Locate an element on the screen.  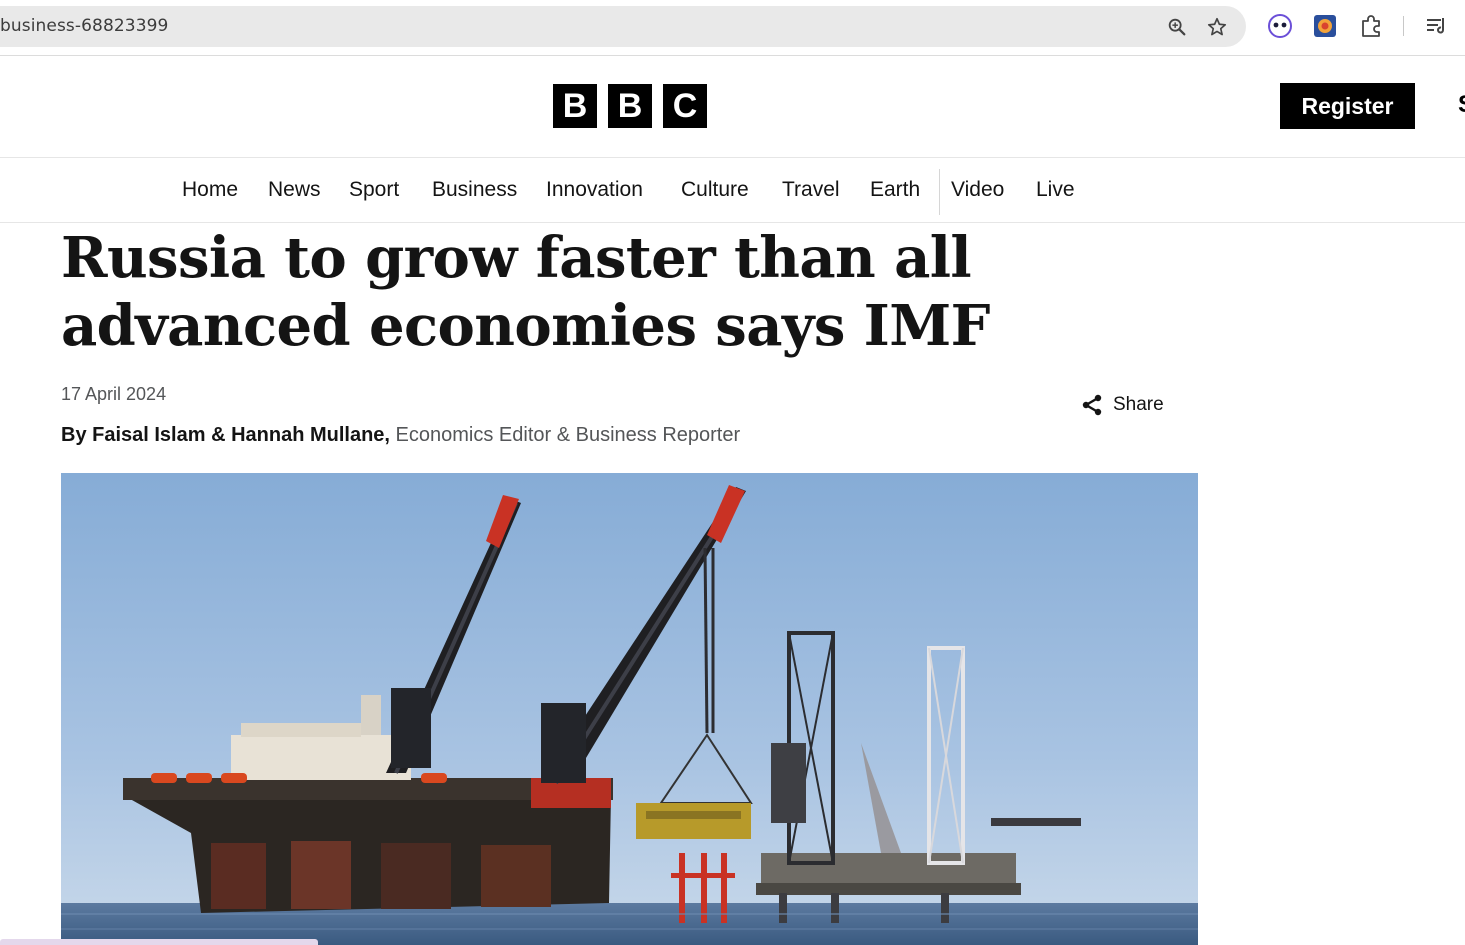
toolbar-separator is located at coordinates (1403, 26).